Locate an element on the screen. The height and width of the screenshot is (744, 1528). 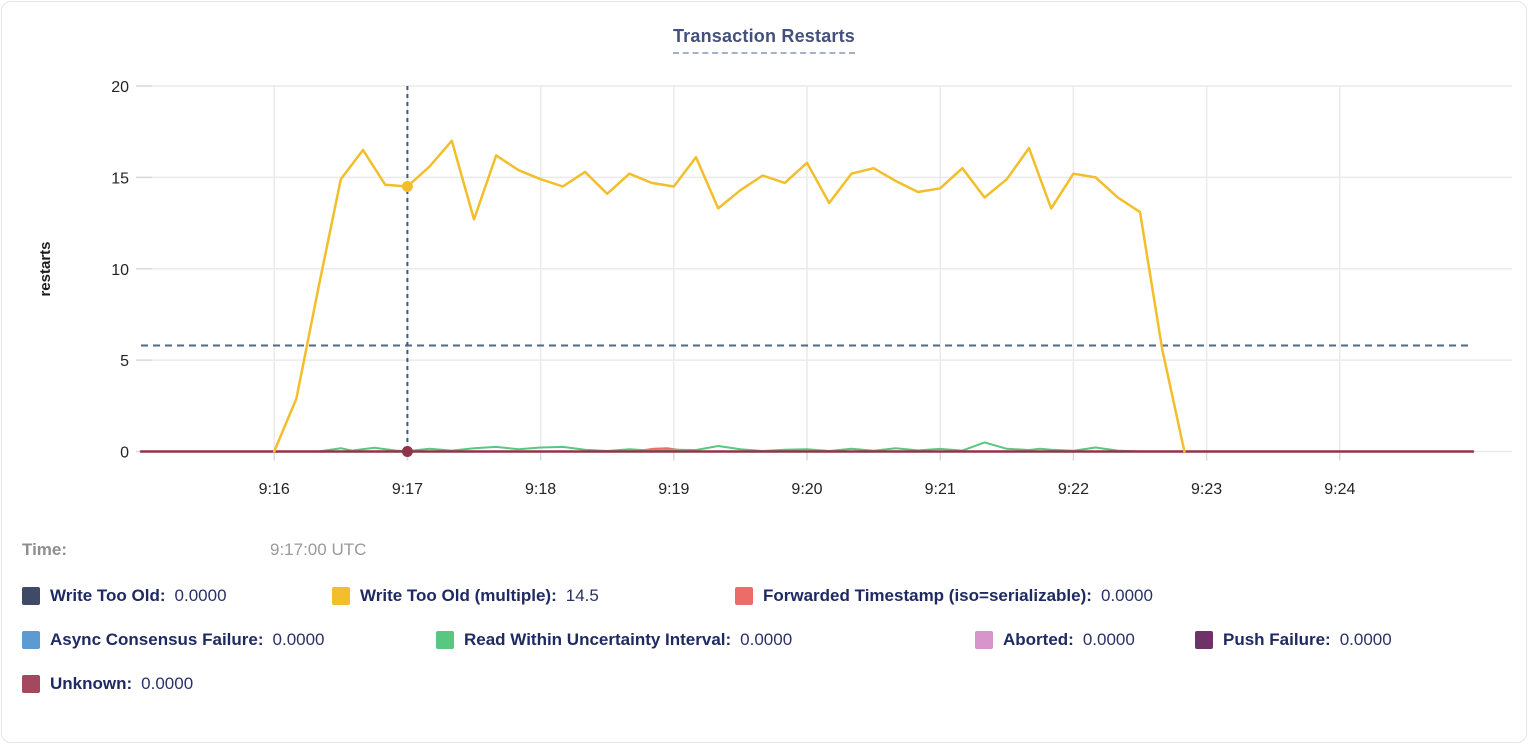
x-tick-label: 9:19 is located at coordinates (673, 489).